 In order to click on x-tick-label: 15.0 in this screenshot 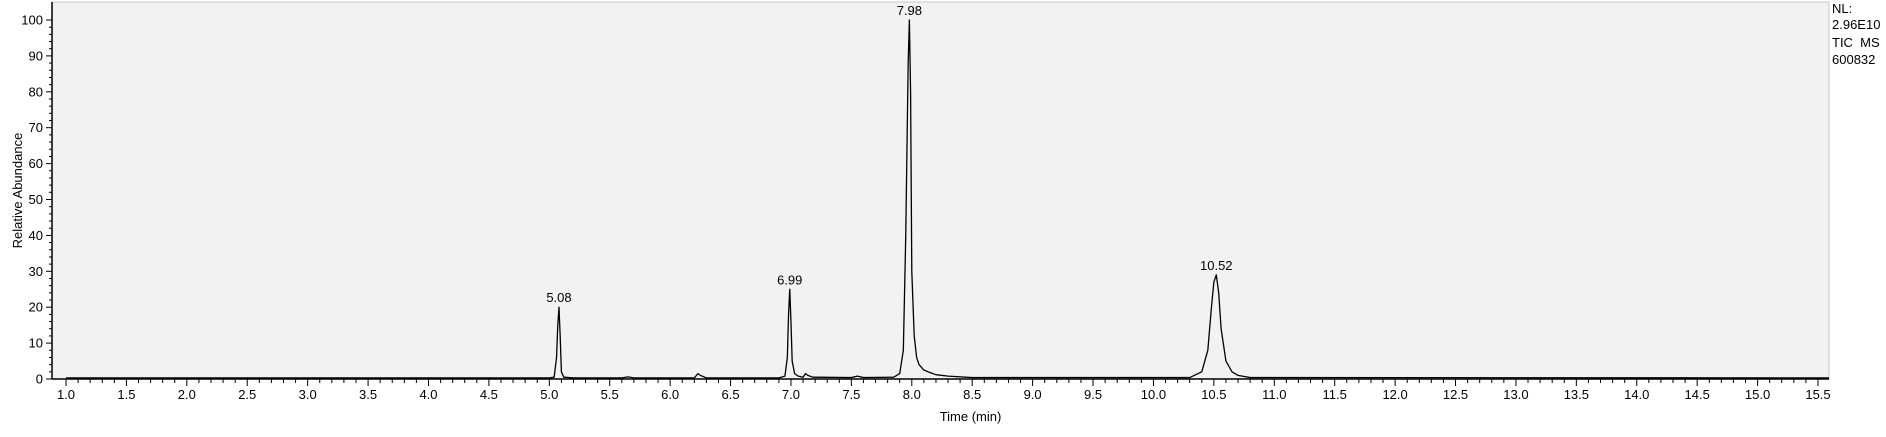, I will do `click(1757, 394)`.